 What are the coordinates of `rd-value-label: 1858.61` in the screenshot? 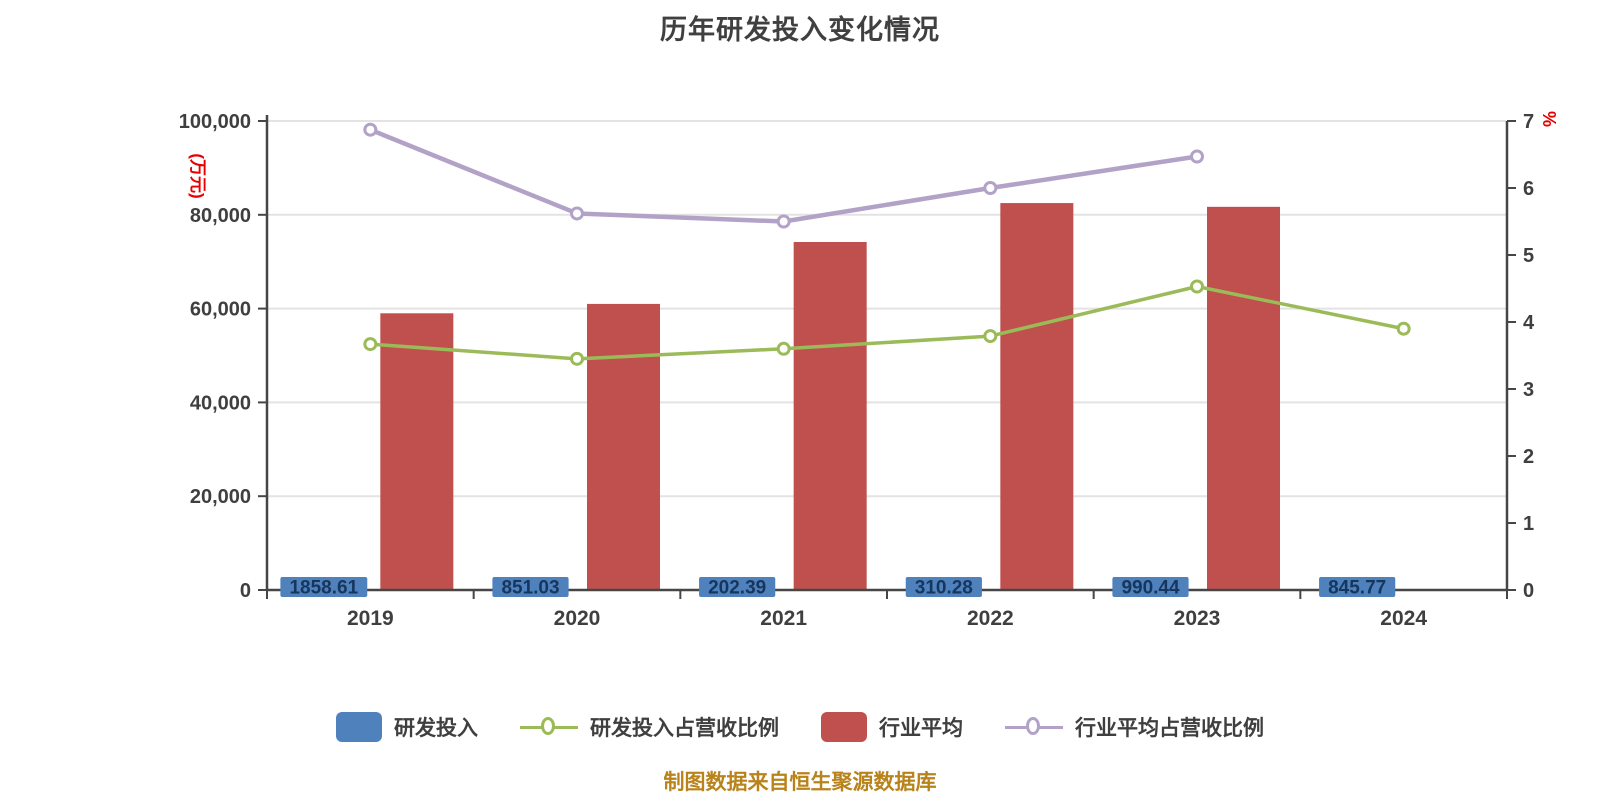 It's located at (323, 588).